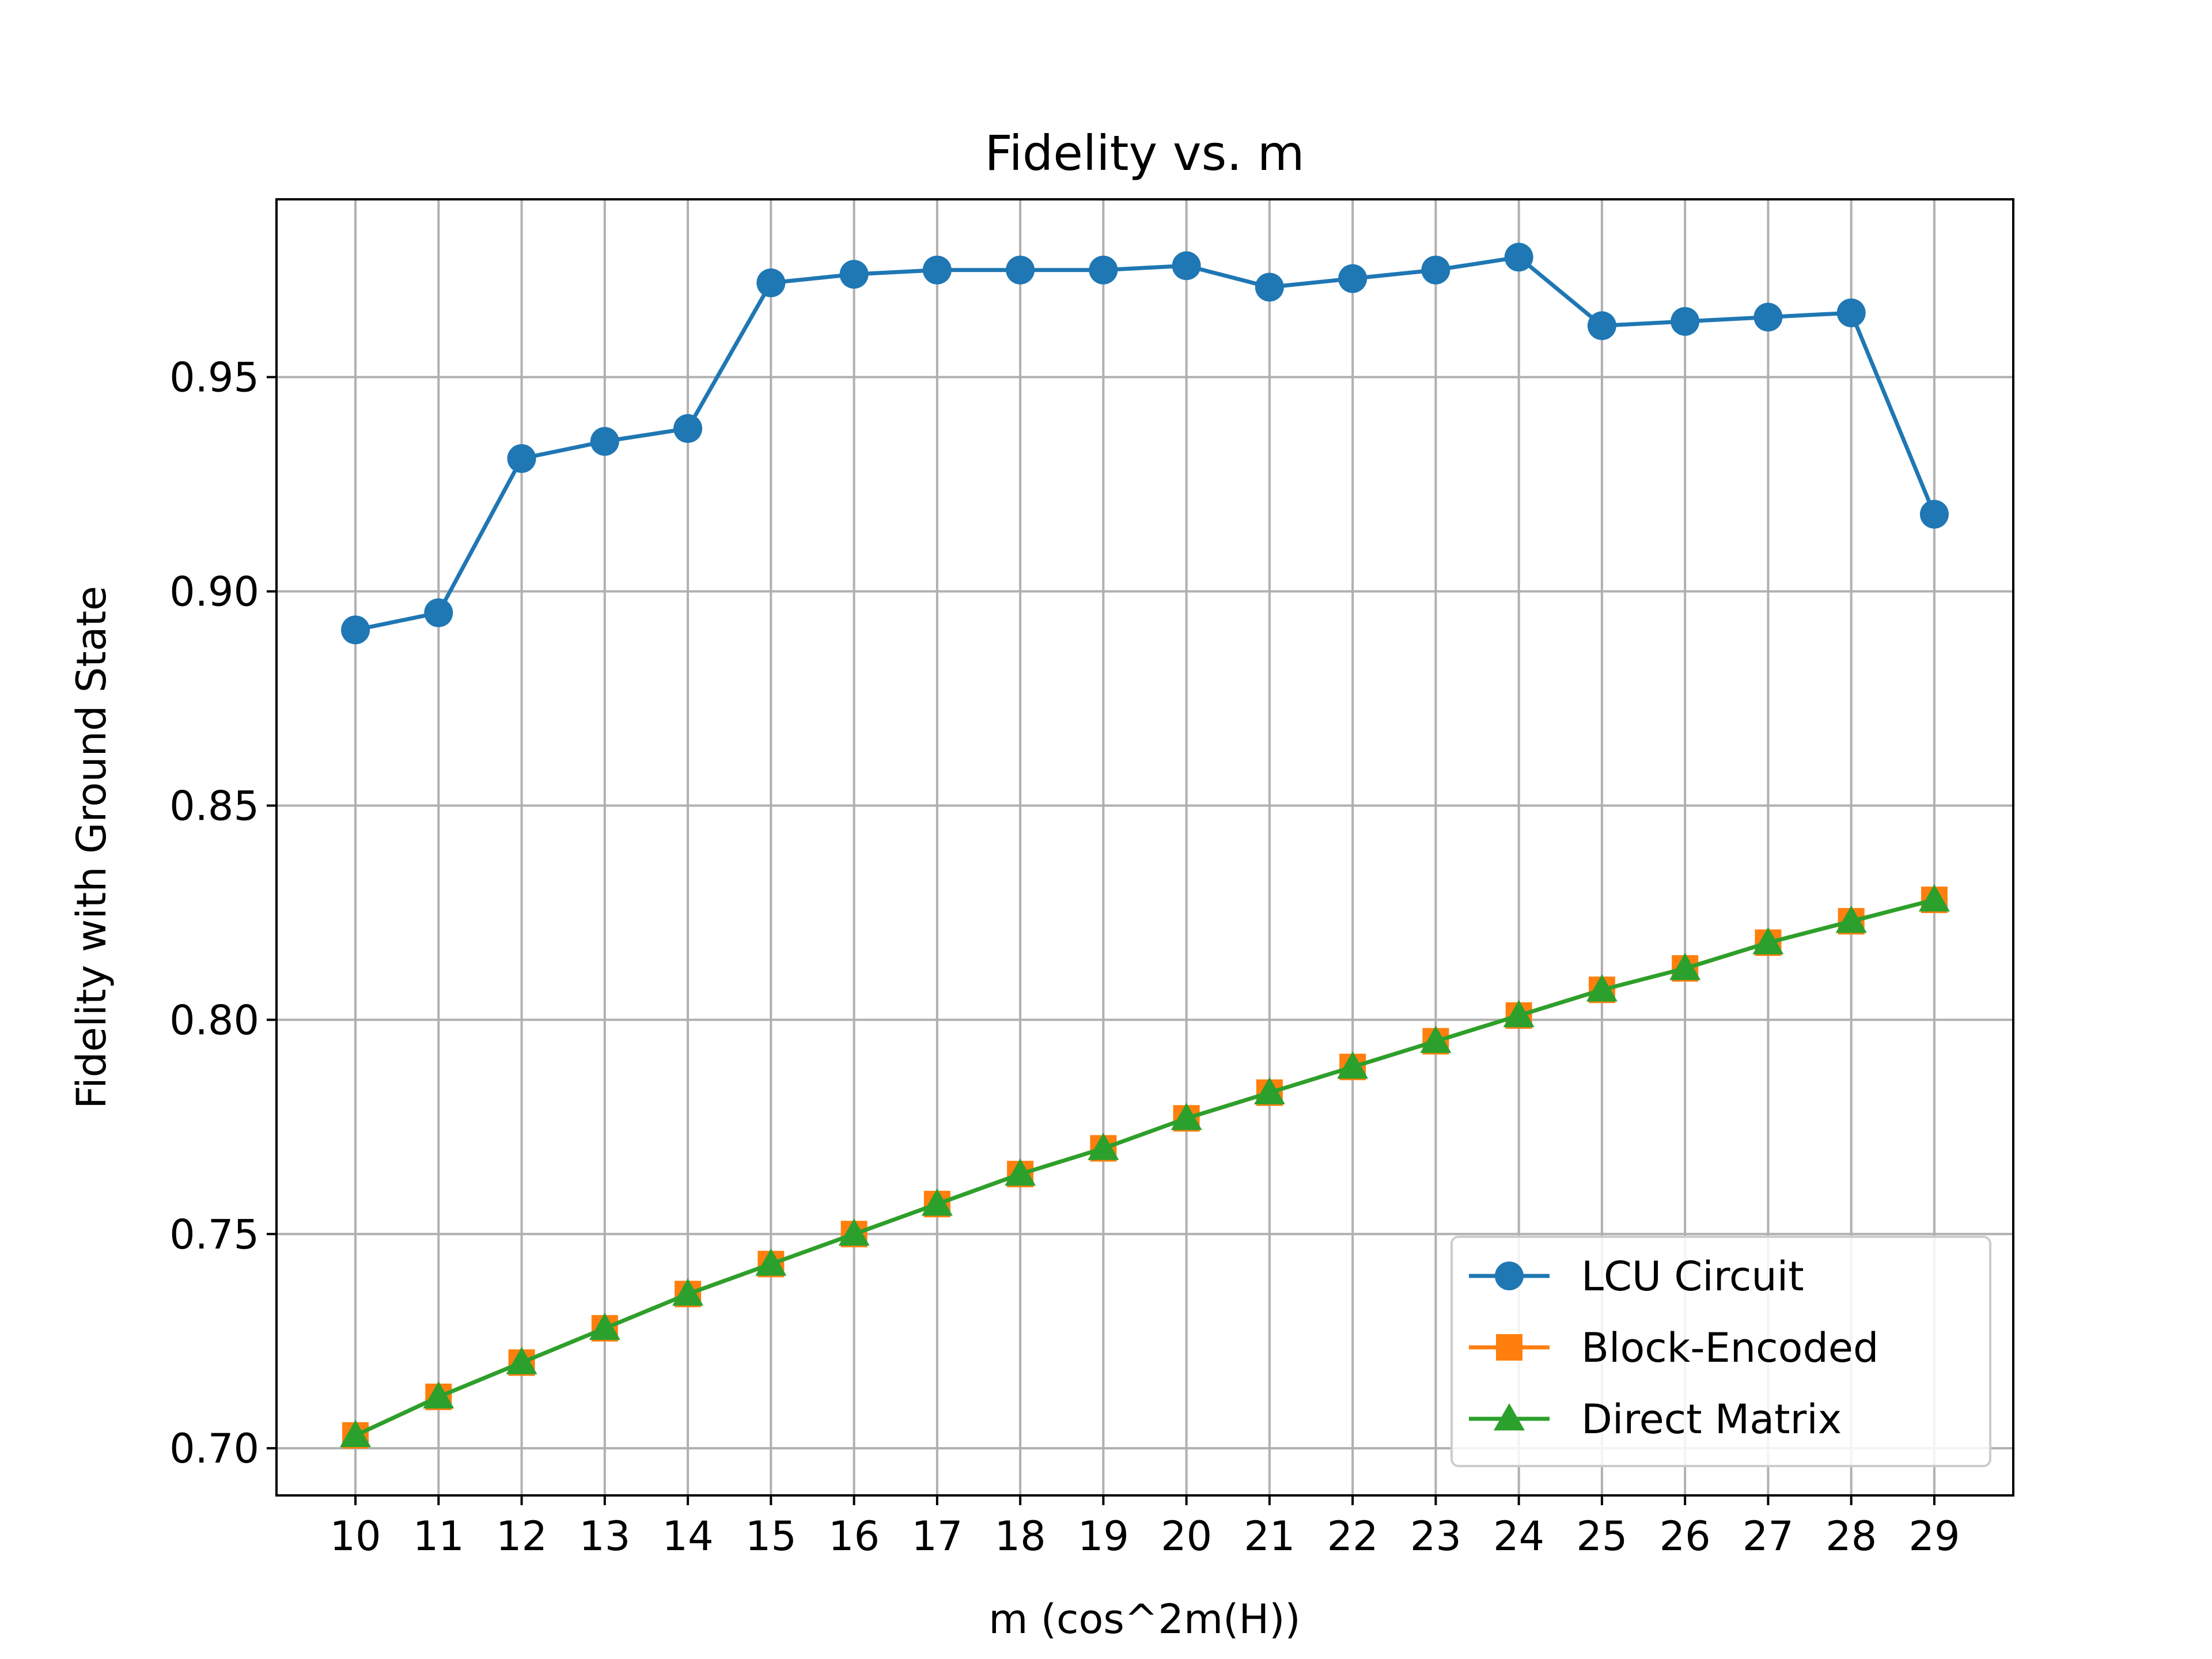 Image resolution: width=2212 pixels, height=1659 pixels. What do you see at coordinates (1729, 1348) in the screenshot?
I see `legend-label: Block-Encoded` at bounding box center [1729, 1348].